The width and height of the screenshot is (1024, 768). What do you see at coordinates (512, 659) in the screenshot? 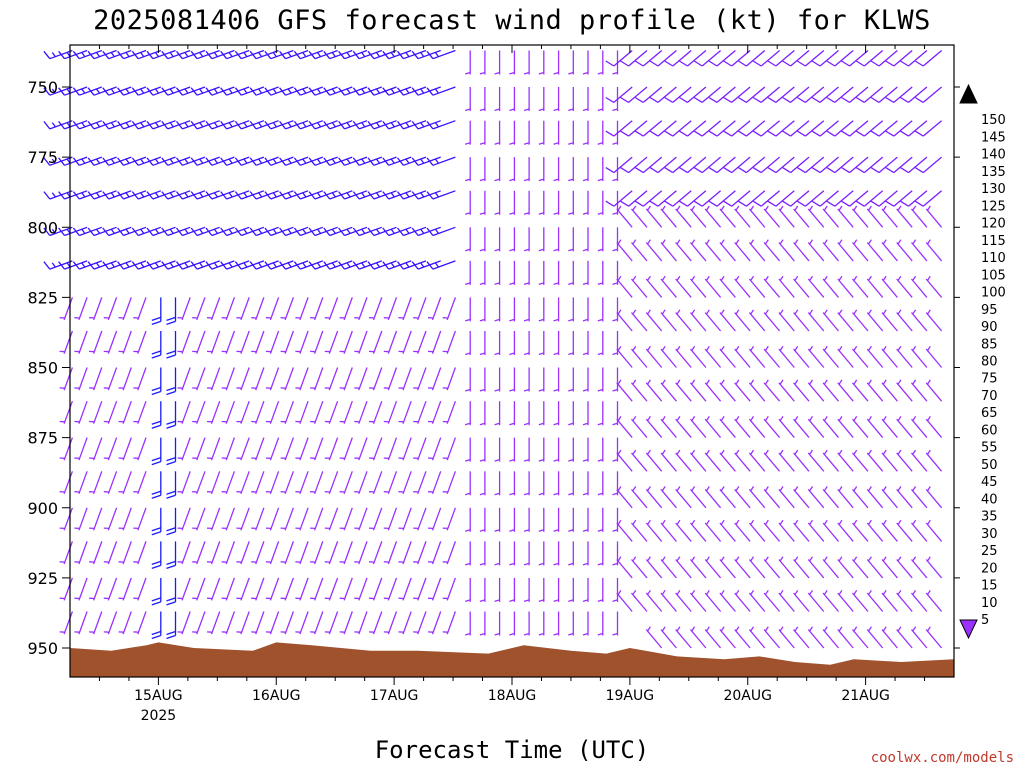
I see `terrain-area` at bounding box center [512, 659].